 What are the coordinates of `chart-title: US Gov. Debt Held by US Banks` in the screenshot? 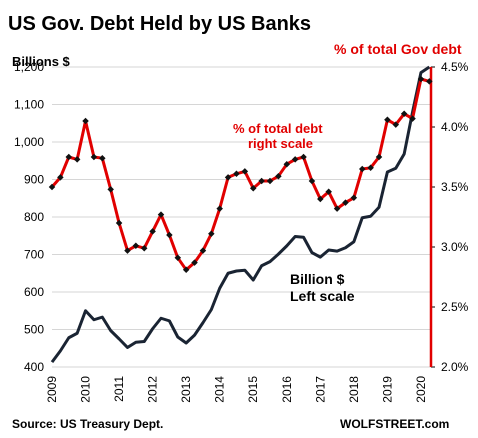 It's located at (159, 24).